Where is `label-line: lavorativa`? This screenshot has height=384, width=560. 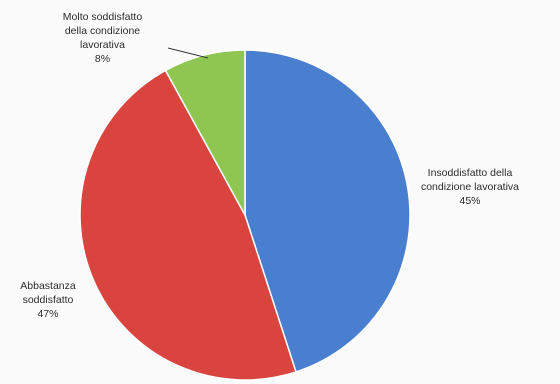
label-line: lavorativa is located at coordinates (102, 45).